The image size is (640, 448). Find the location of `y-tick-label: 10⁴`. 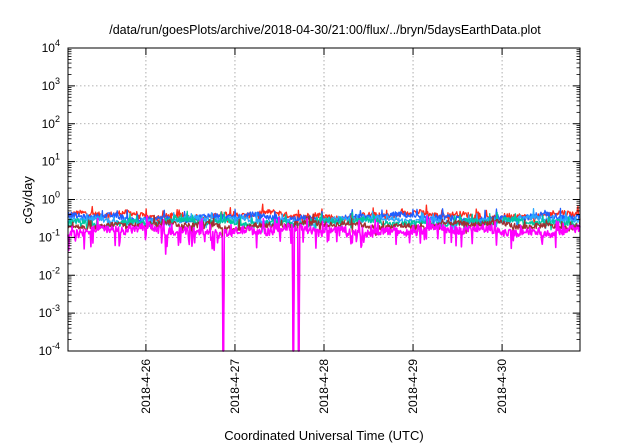

y-tick-label: 10⁴ is located at coordinates (51, 46).